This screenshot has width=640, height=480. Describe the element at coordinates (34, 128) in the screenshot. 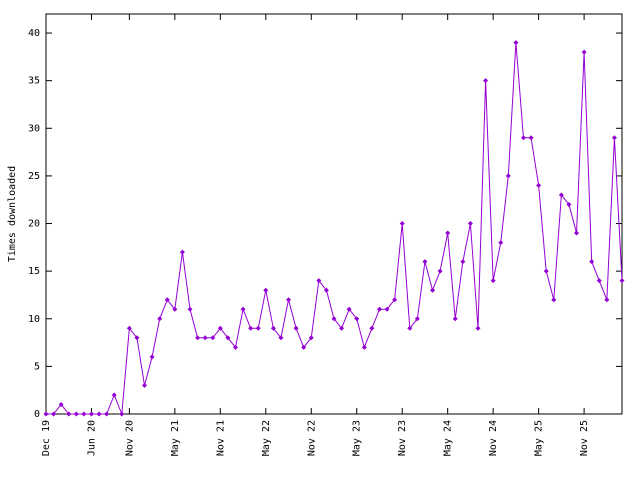

I see `y-tick-label: 30` at that location.